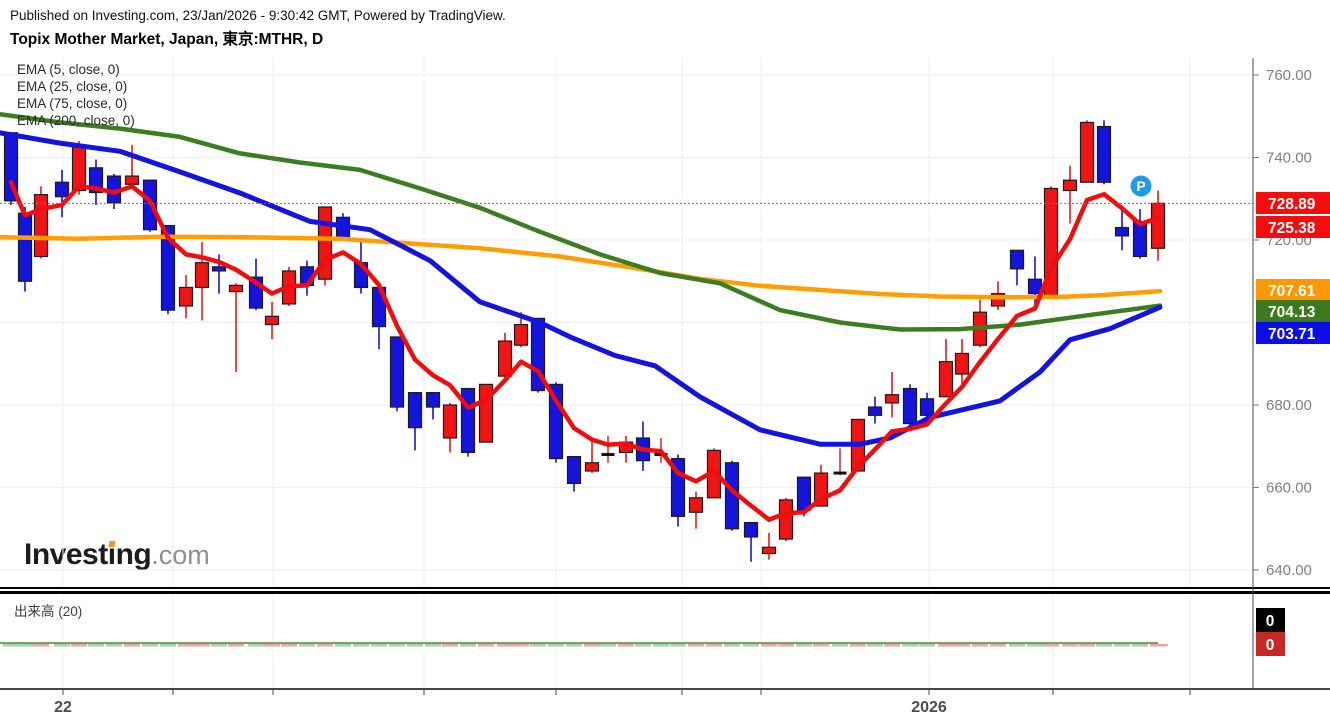 Image resolution: width=1330 pixels, height=722 pixels. Describe the element at coordinates (1293, 203) in the screenshot. I see `price-badge: 728.89` at that location.